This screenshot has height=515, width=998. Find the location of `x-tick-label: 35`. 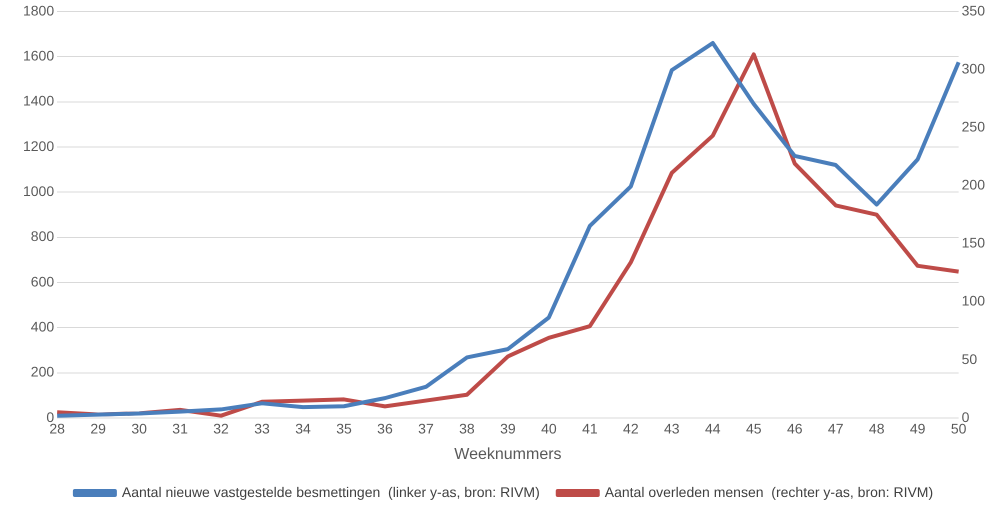

x-tick-label: 35 is located at coordinates (344, 428).